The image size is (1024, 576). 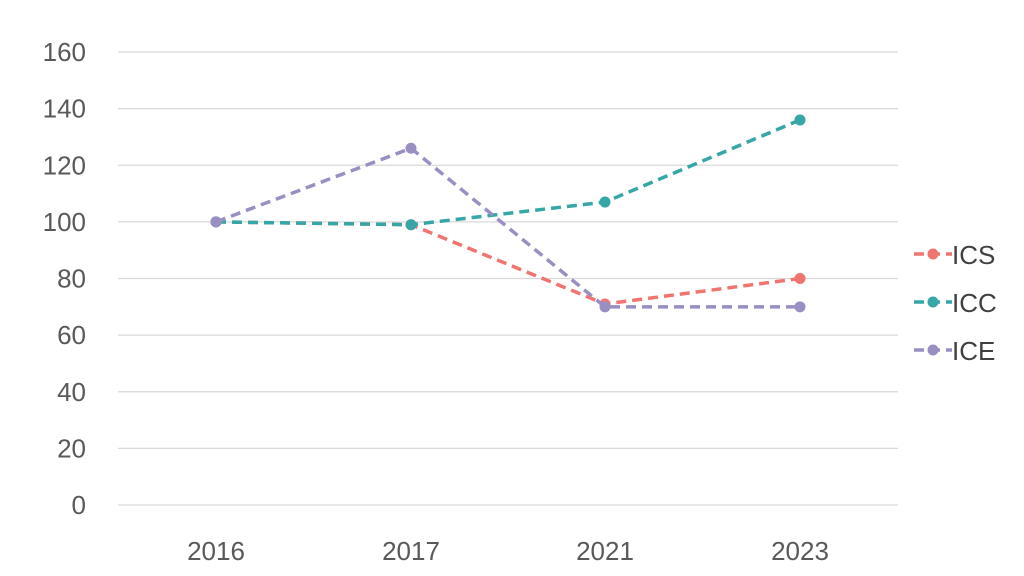 What do you see at coordinates (79, 505) in the screenshot?
I see `y-tick-label: 0` at bounding box center [79, 505].